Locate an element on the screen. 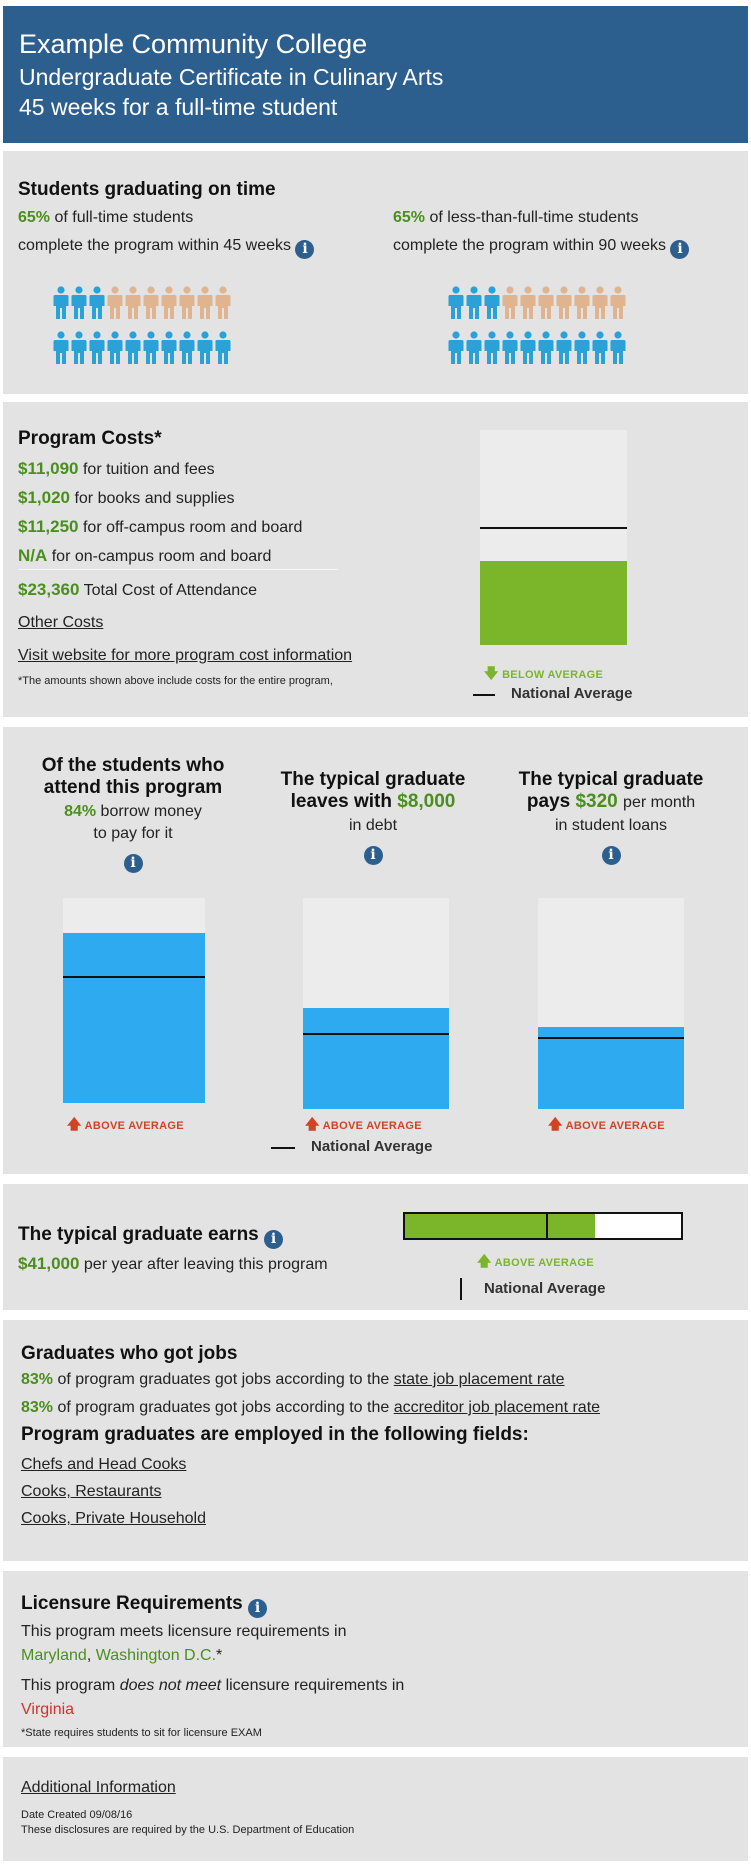  arrow-down-icon: 🡇 is located at coordinates (491, 673).